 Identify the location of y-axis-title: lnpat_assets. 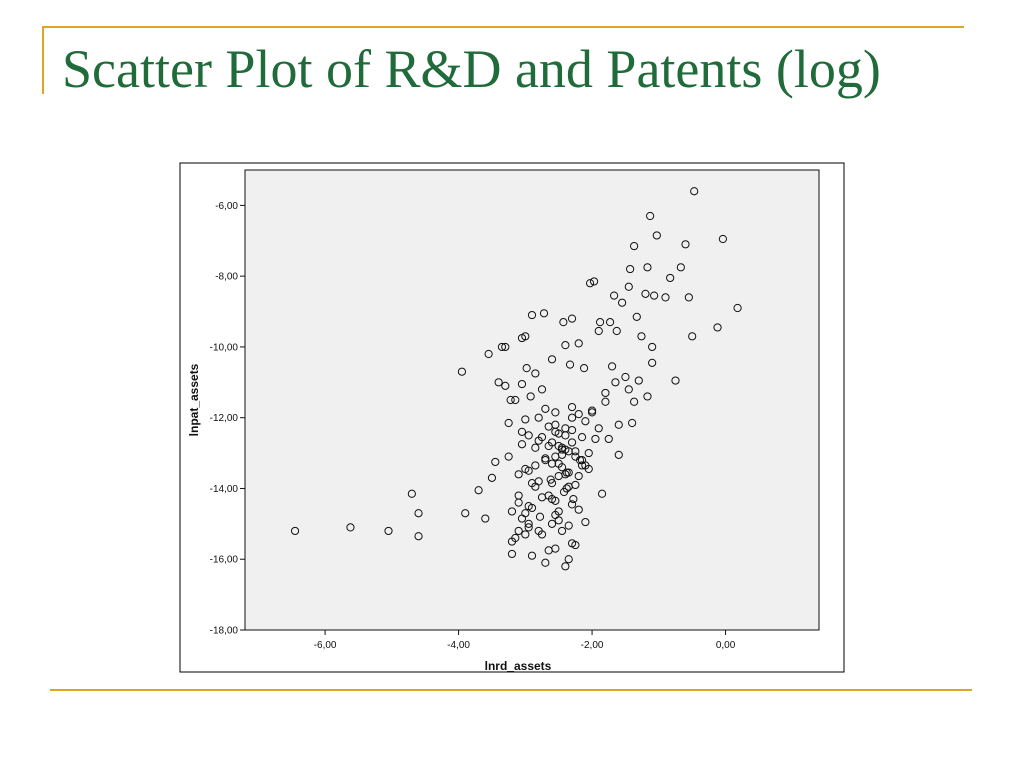
(194, 399).